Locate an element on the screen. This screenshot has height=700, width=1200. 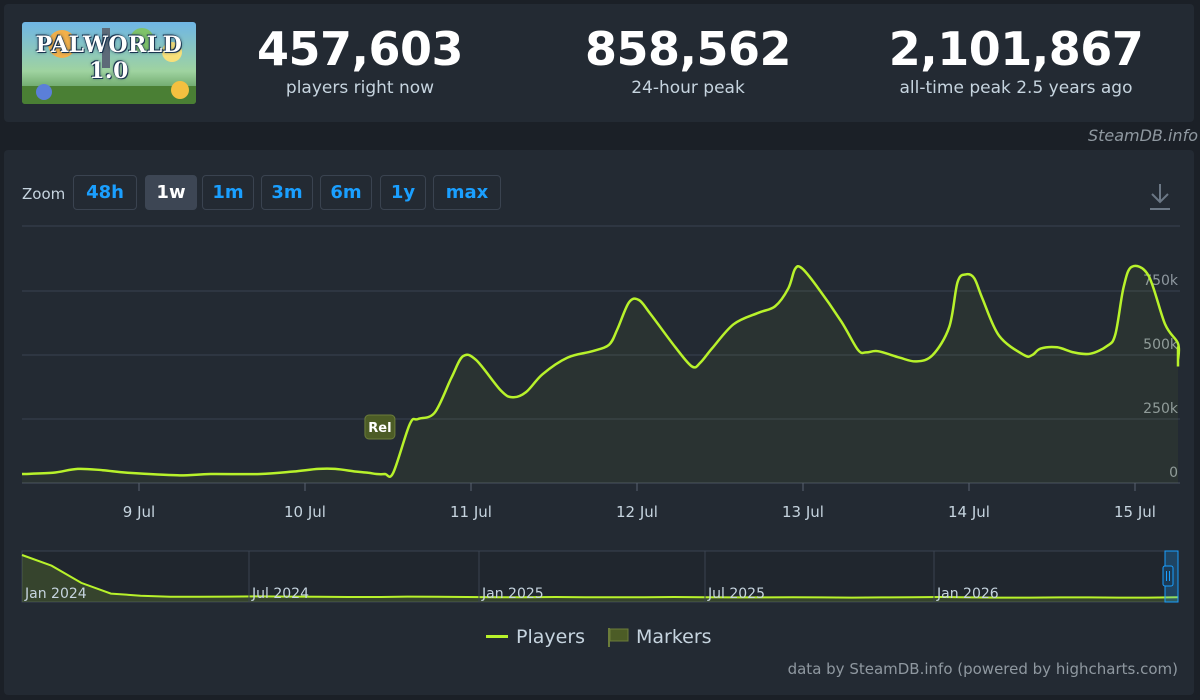
release-marker: Rel is located at coordinates (380, 427).